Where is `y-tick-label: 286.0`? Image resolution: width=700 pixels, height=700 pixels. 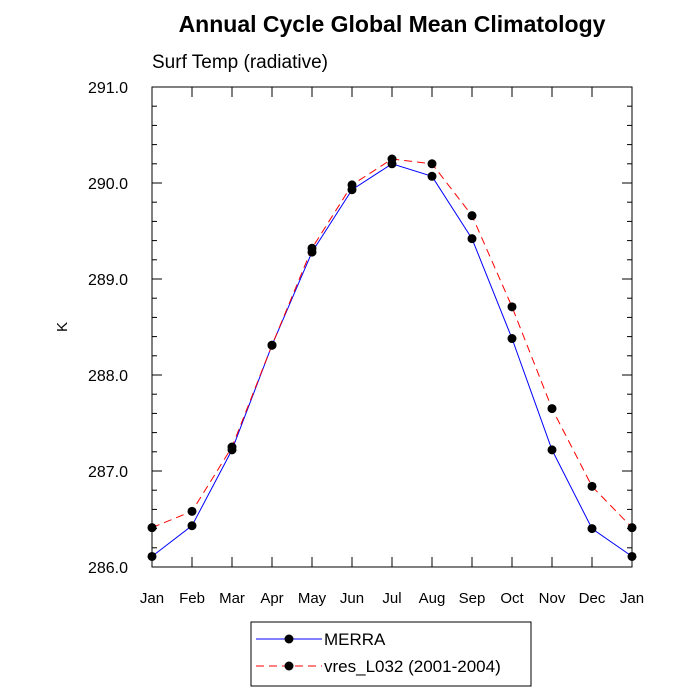 y-tick-label: 286.0 is located at coordinates (108, 568).